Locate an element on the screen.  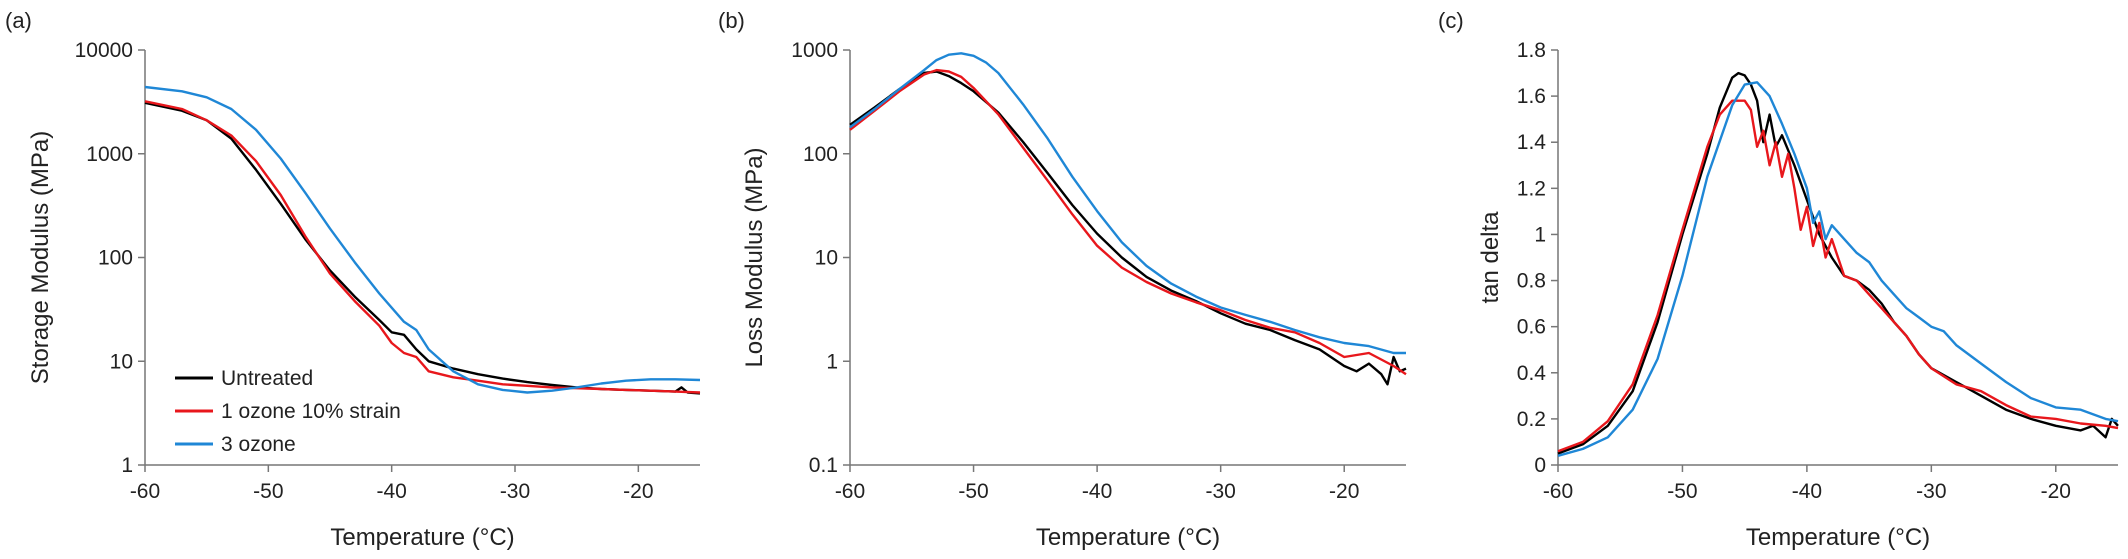
legend-label: 3 ozone is located at coordinates (258, 444).